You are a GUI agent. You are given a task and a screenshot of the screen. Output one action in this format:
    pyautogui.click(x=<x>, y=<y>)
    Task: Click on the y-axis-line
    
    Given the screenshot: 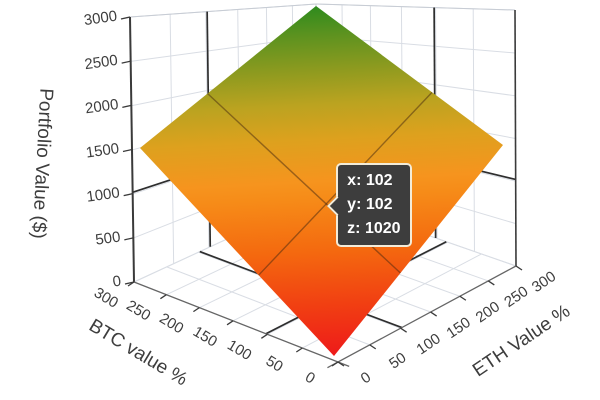 What is the action you would take?
    pyautogui.click(x=422, y=317)
    